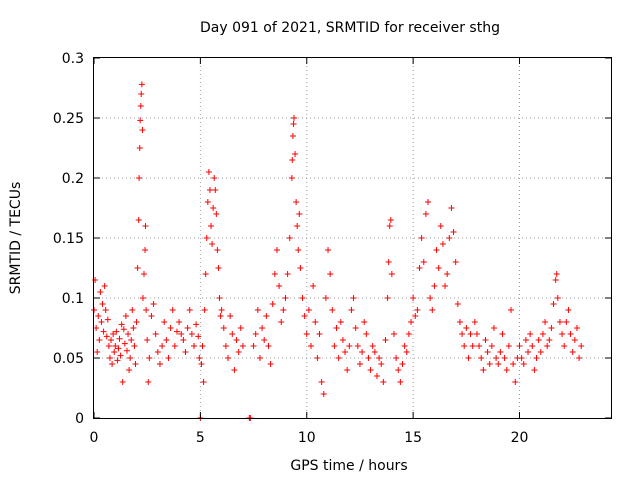  I want to click on y-tick-label: 0.2, so click(73, 179).